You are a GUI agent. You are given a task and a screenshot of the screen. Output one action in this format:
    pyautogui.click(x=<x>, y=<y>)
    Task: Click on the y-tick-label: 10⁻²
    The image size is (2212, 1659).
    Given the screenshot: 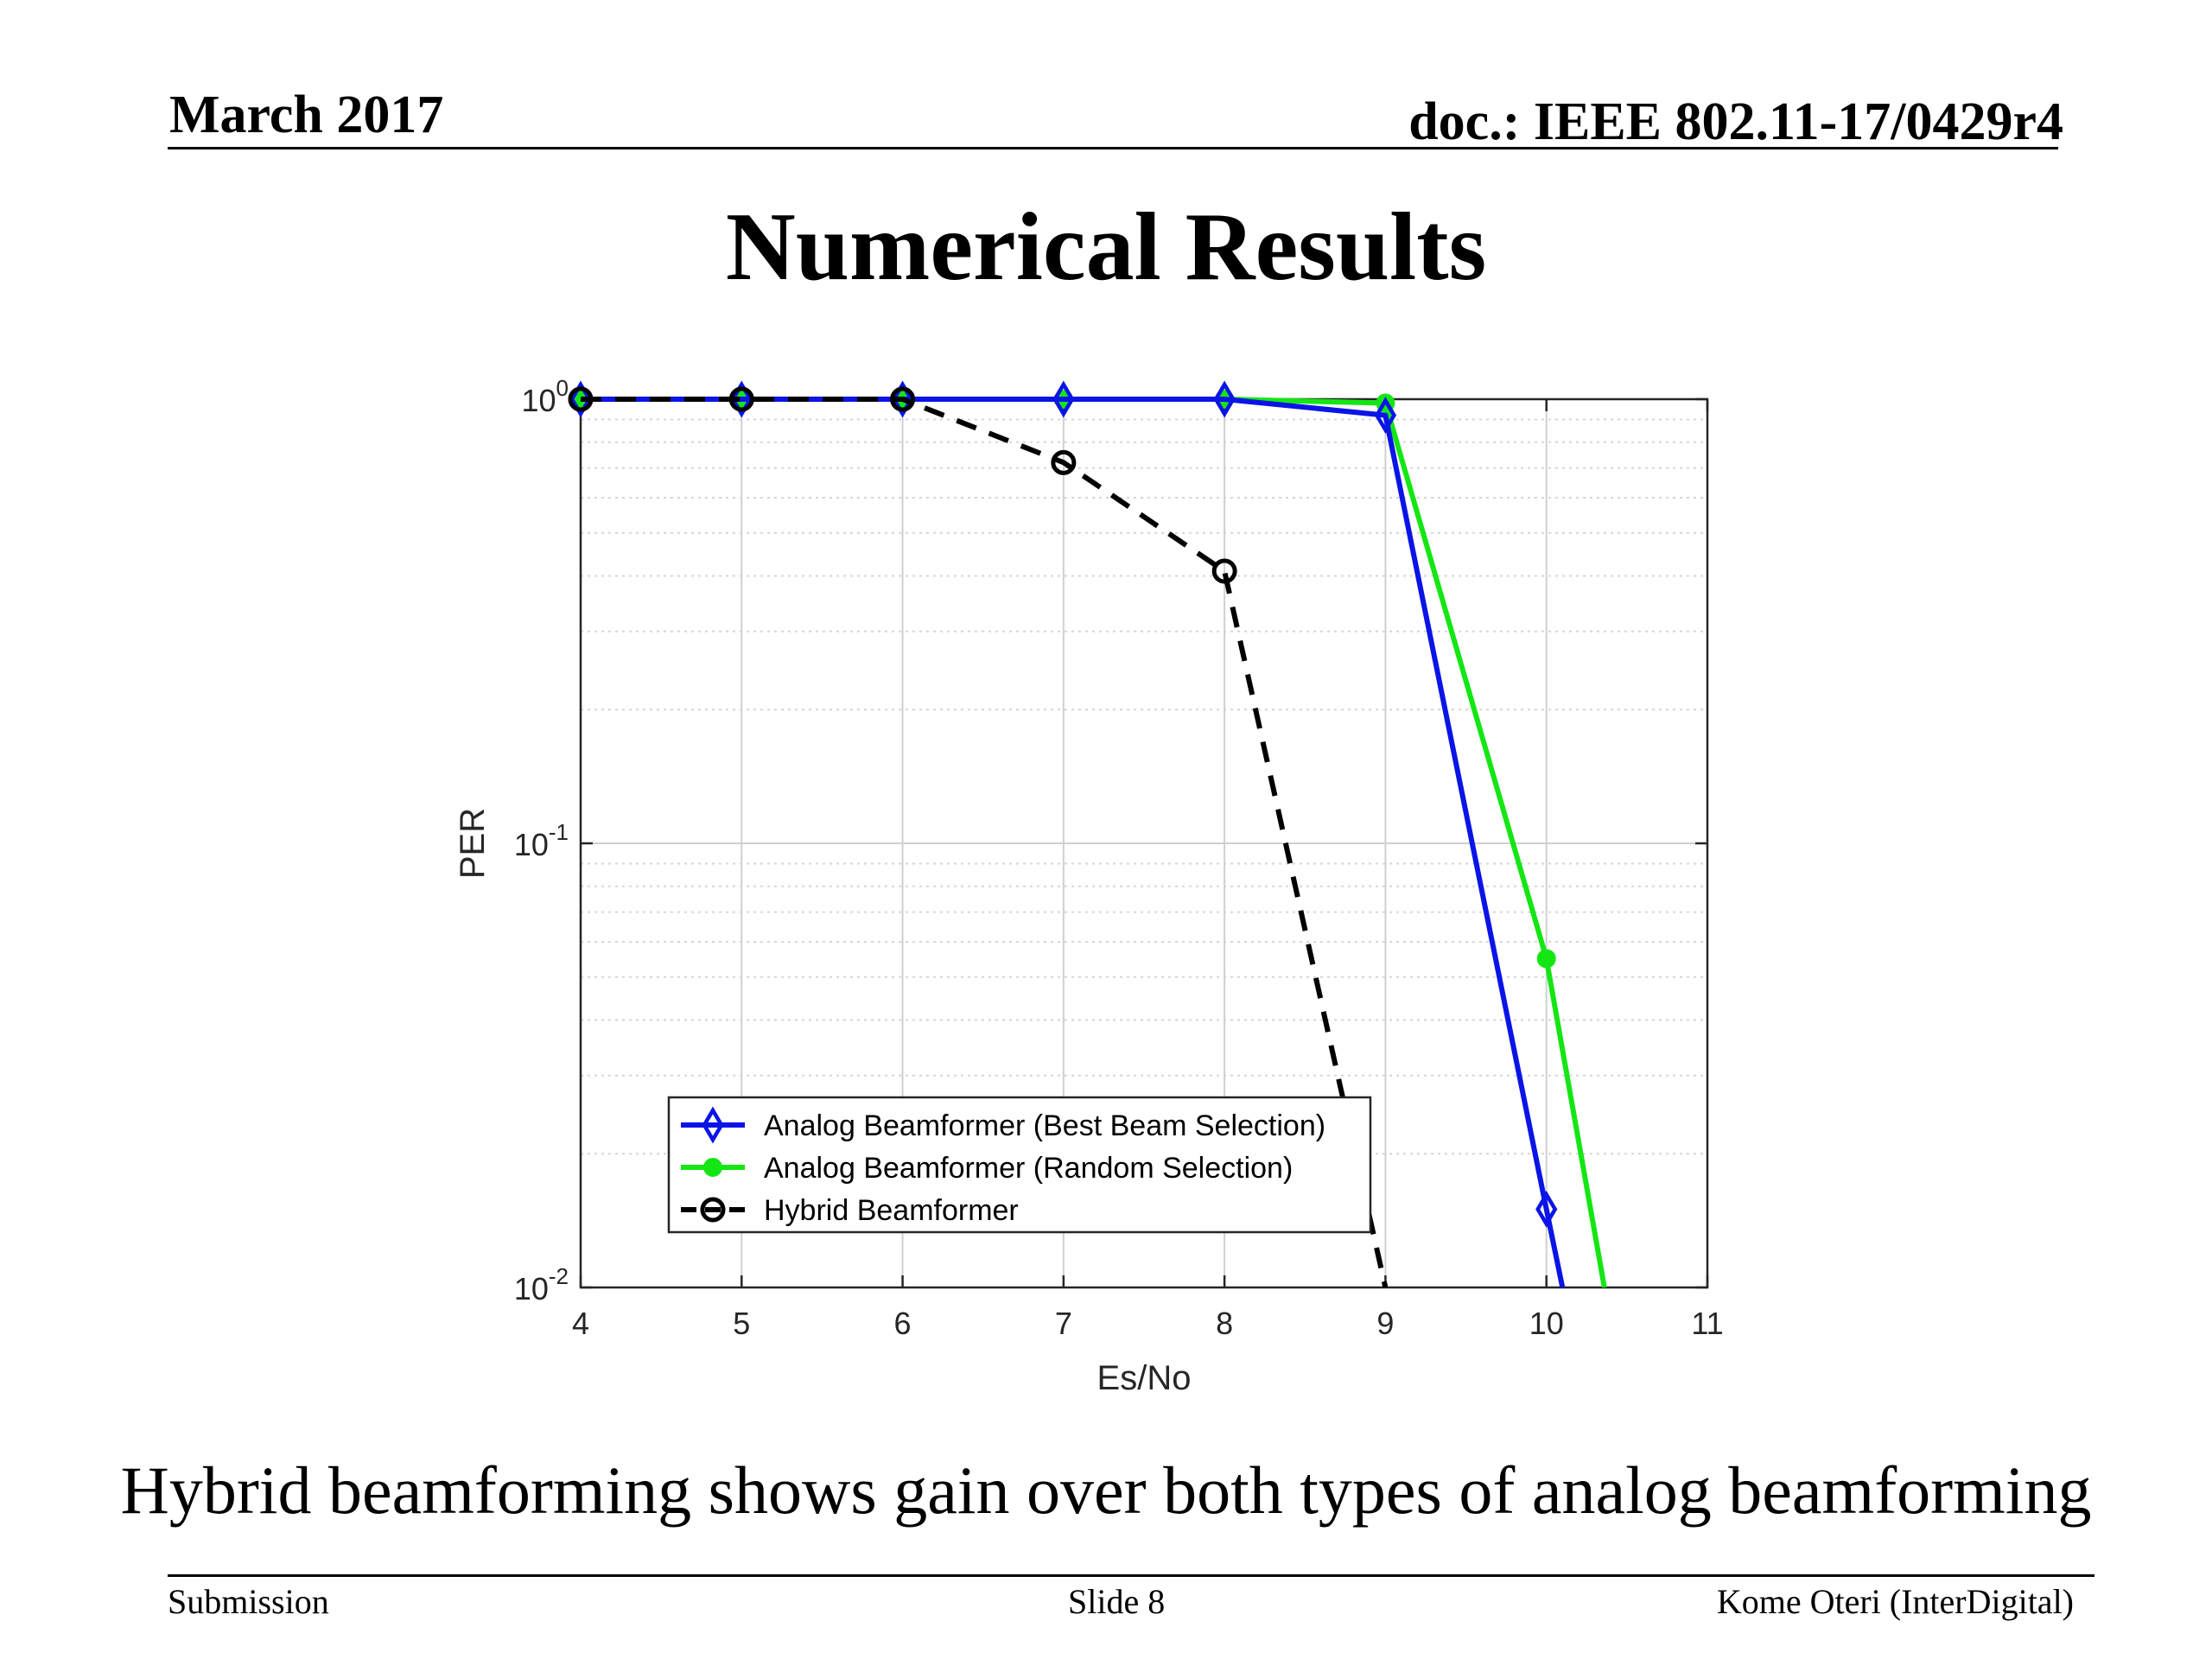 What is the action you would take?
    pyautogui.click(x=541, y=1284)
    